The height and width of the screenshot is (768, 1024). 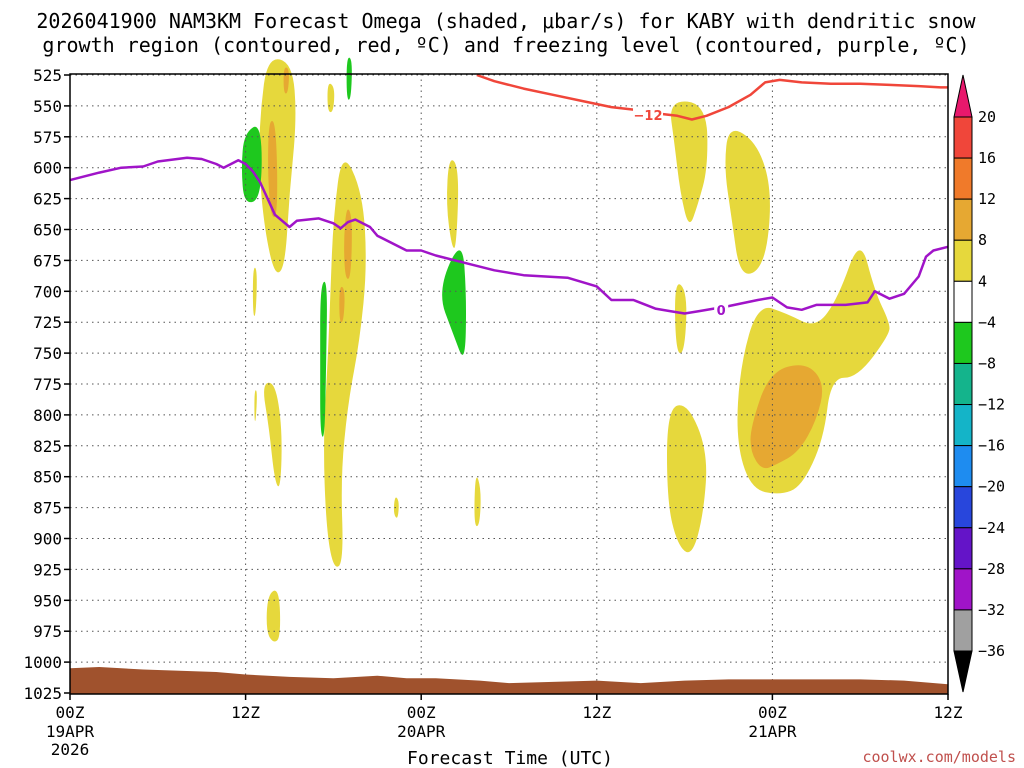 What do you see at coordinates (510, 758) in the screenshot?
I see `x-axis-label: Forecast Time (UTC)` at bounding box center [510, 758].